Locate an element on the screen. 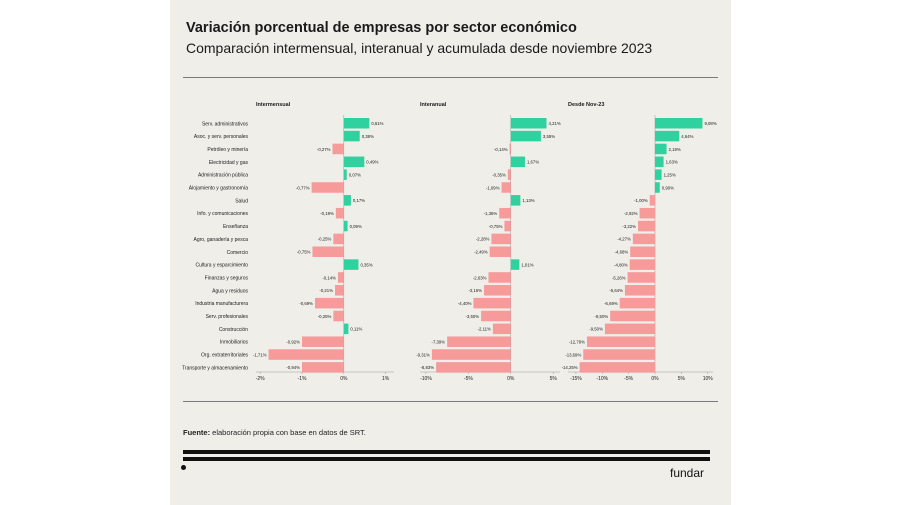 Image resolution: width=900 pixels, height=505 pixels. bottom-divider is located at coordinates (450, 401).